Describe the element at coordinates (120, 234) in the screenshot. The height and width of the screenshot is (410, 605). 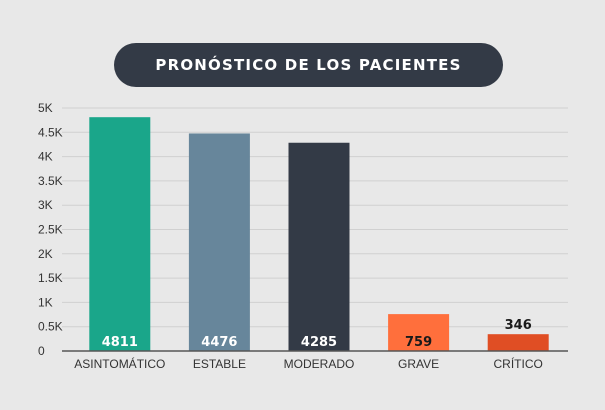
I see `bar-asintomático` at that location.